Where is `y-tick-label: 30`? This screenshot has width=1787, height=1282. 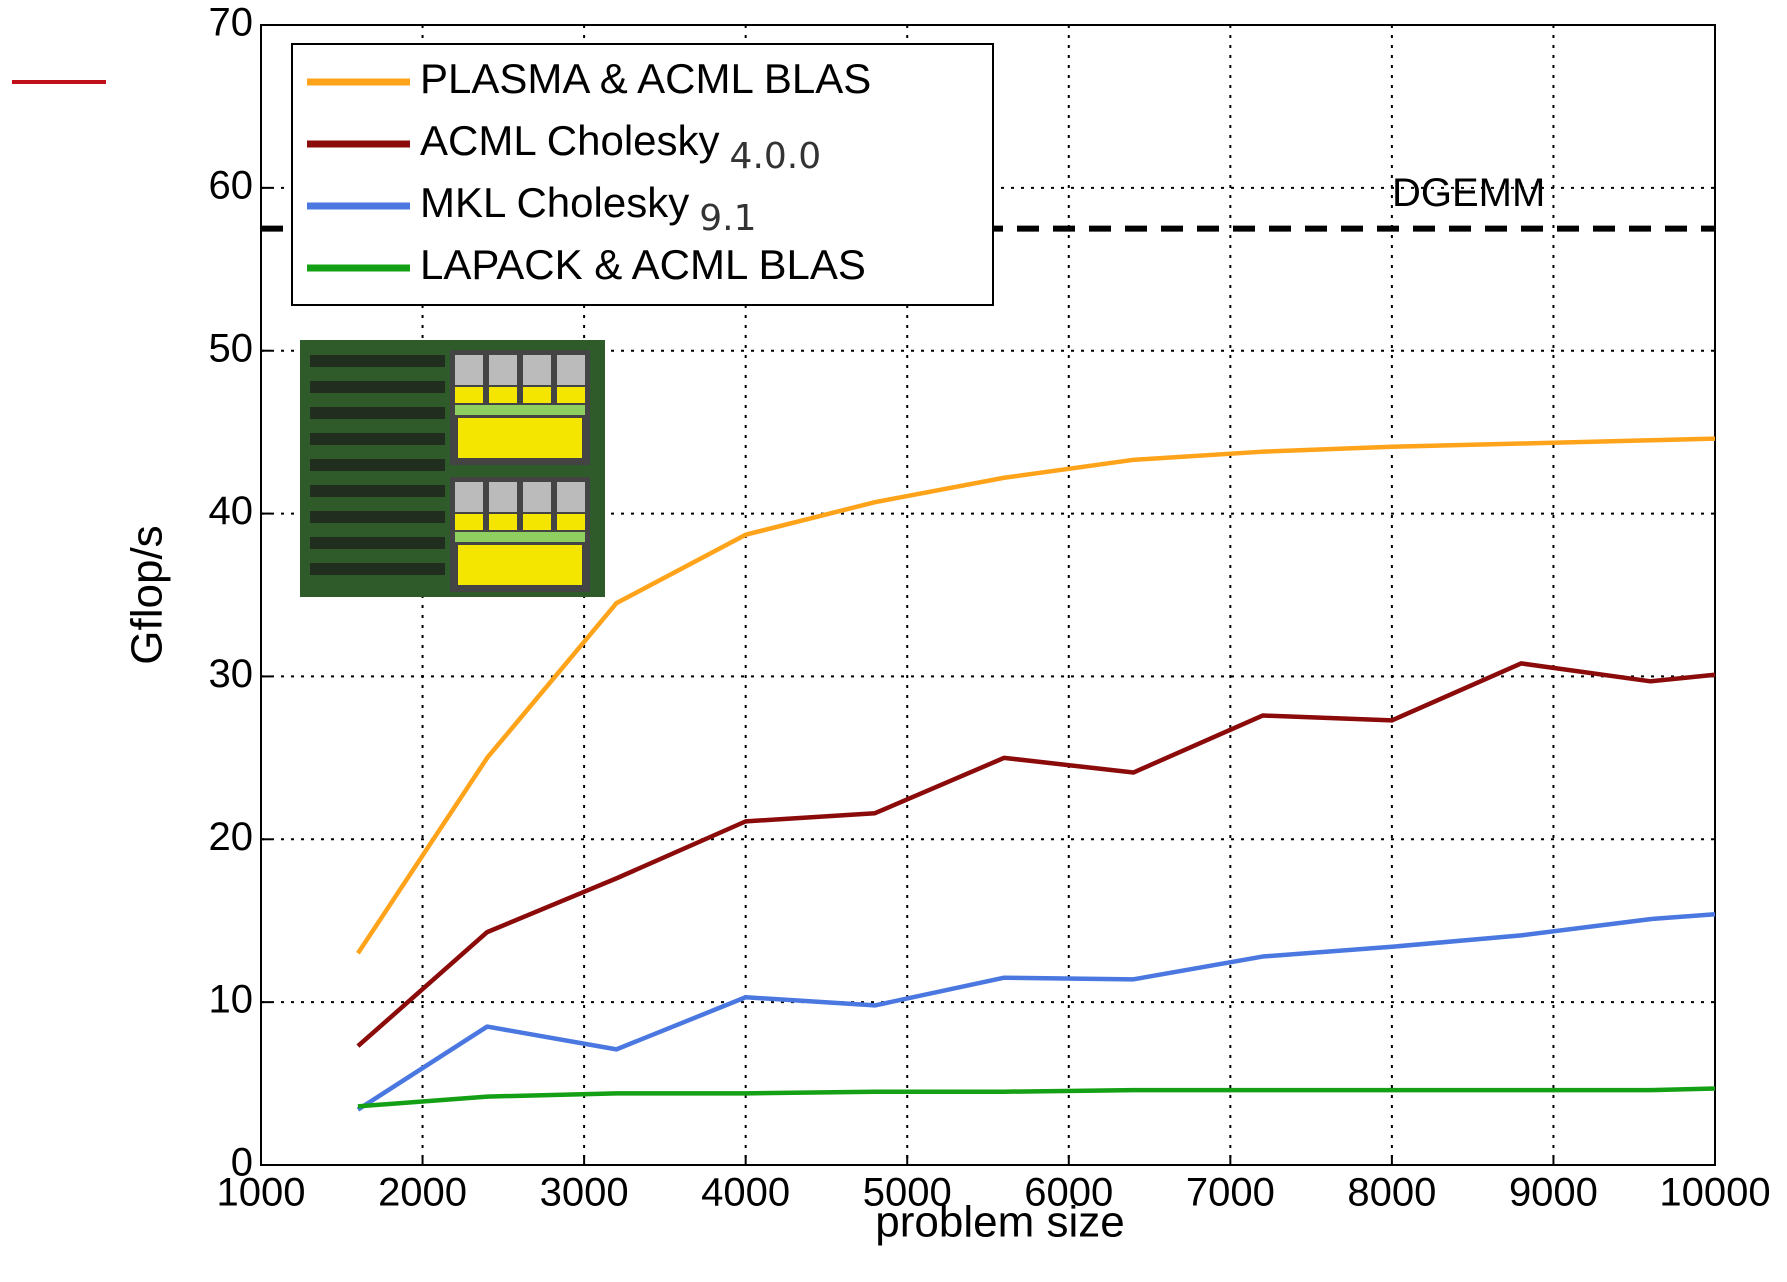 y-tick-label: 30 is located at coordinates (231, 674).